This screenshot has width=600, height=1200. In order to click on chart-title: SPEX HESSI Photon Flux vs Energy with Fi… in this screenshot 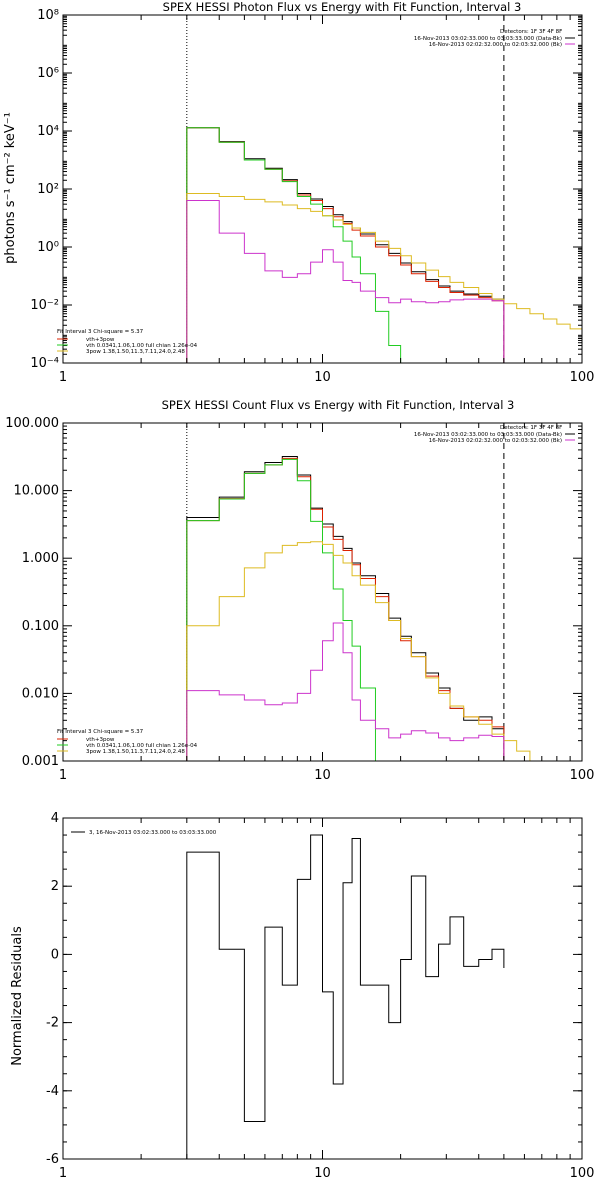, I will do `click(342, 7)`.